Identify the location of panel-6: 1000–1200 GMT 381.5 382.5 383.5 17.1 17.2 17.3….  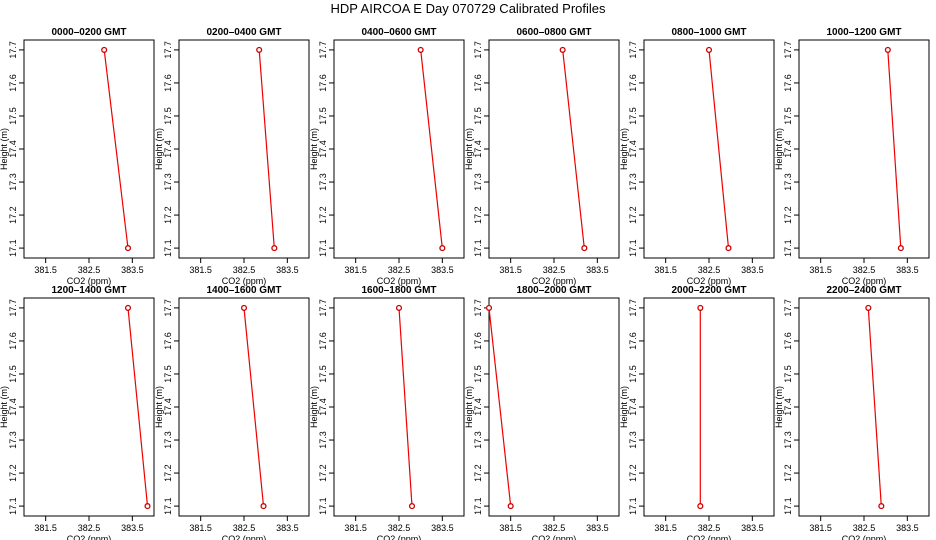
(852, 156).